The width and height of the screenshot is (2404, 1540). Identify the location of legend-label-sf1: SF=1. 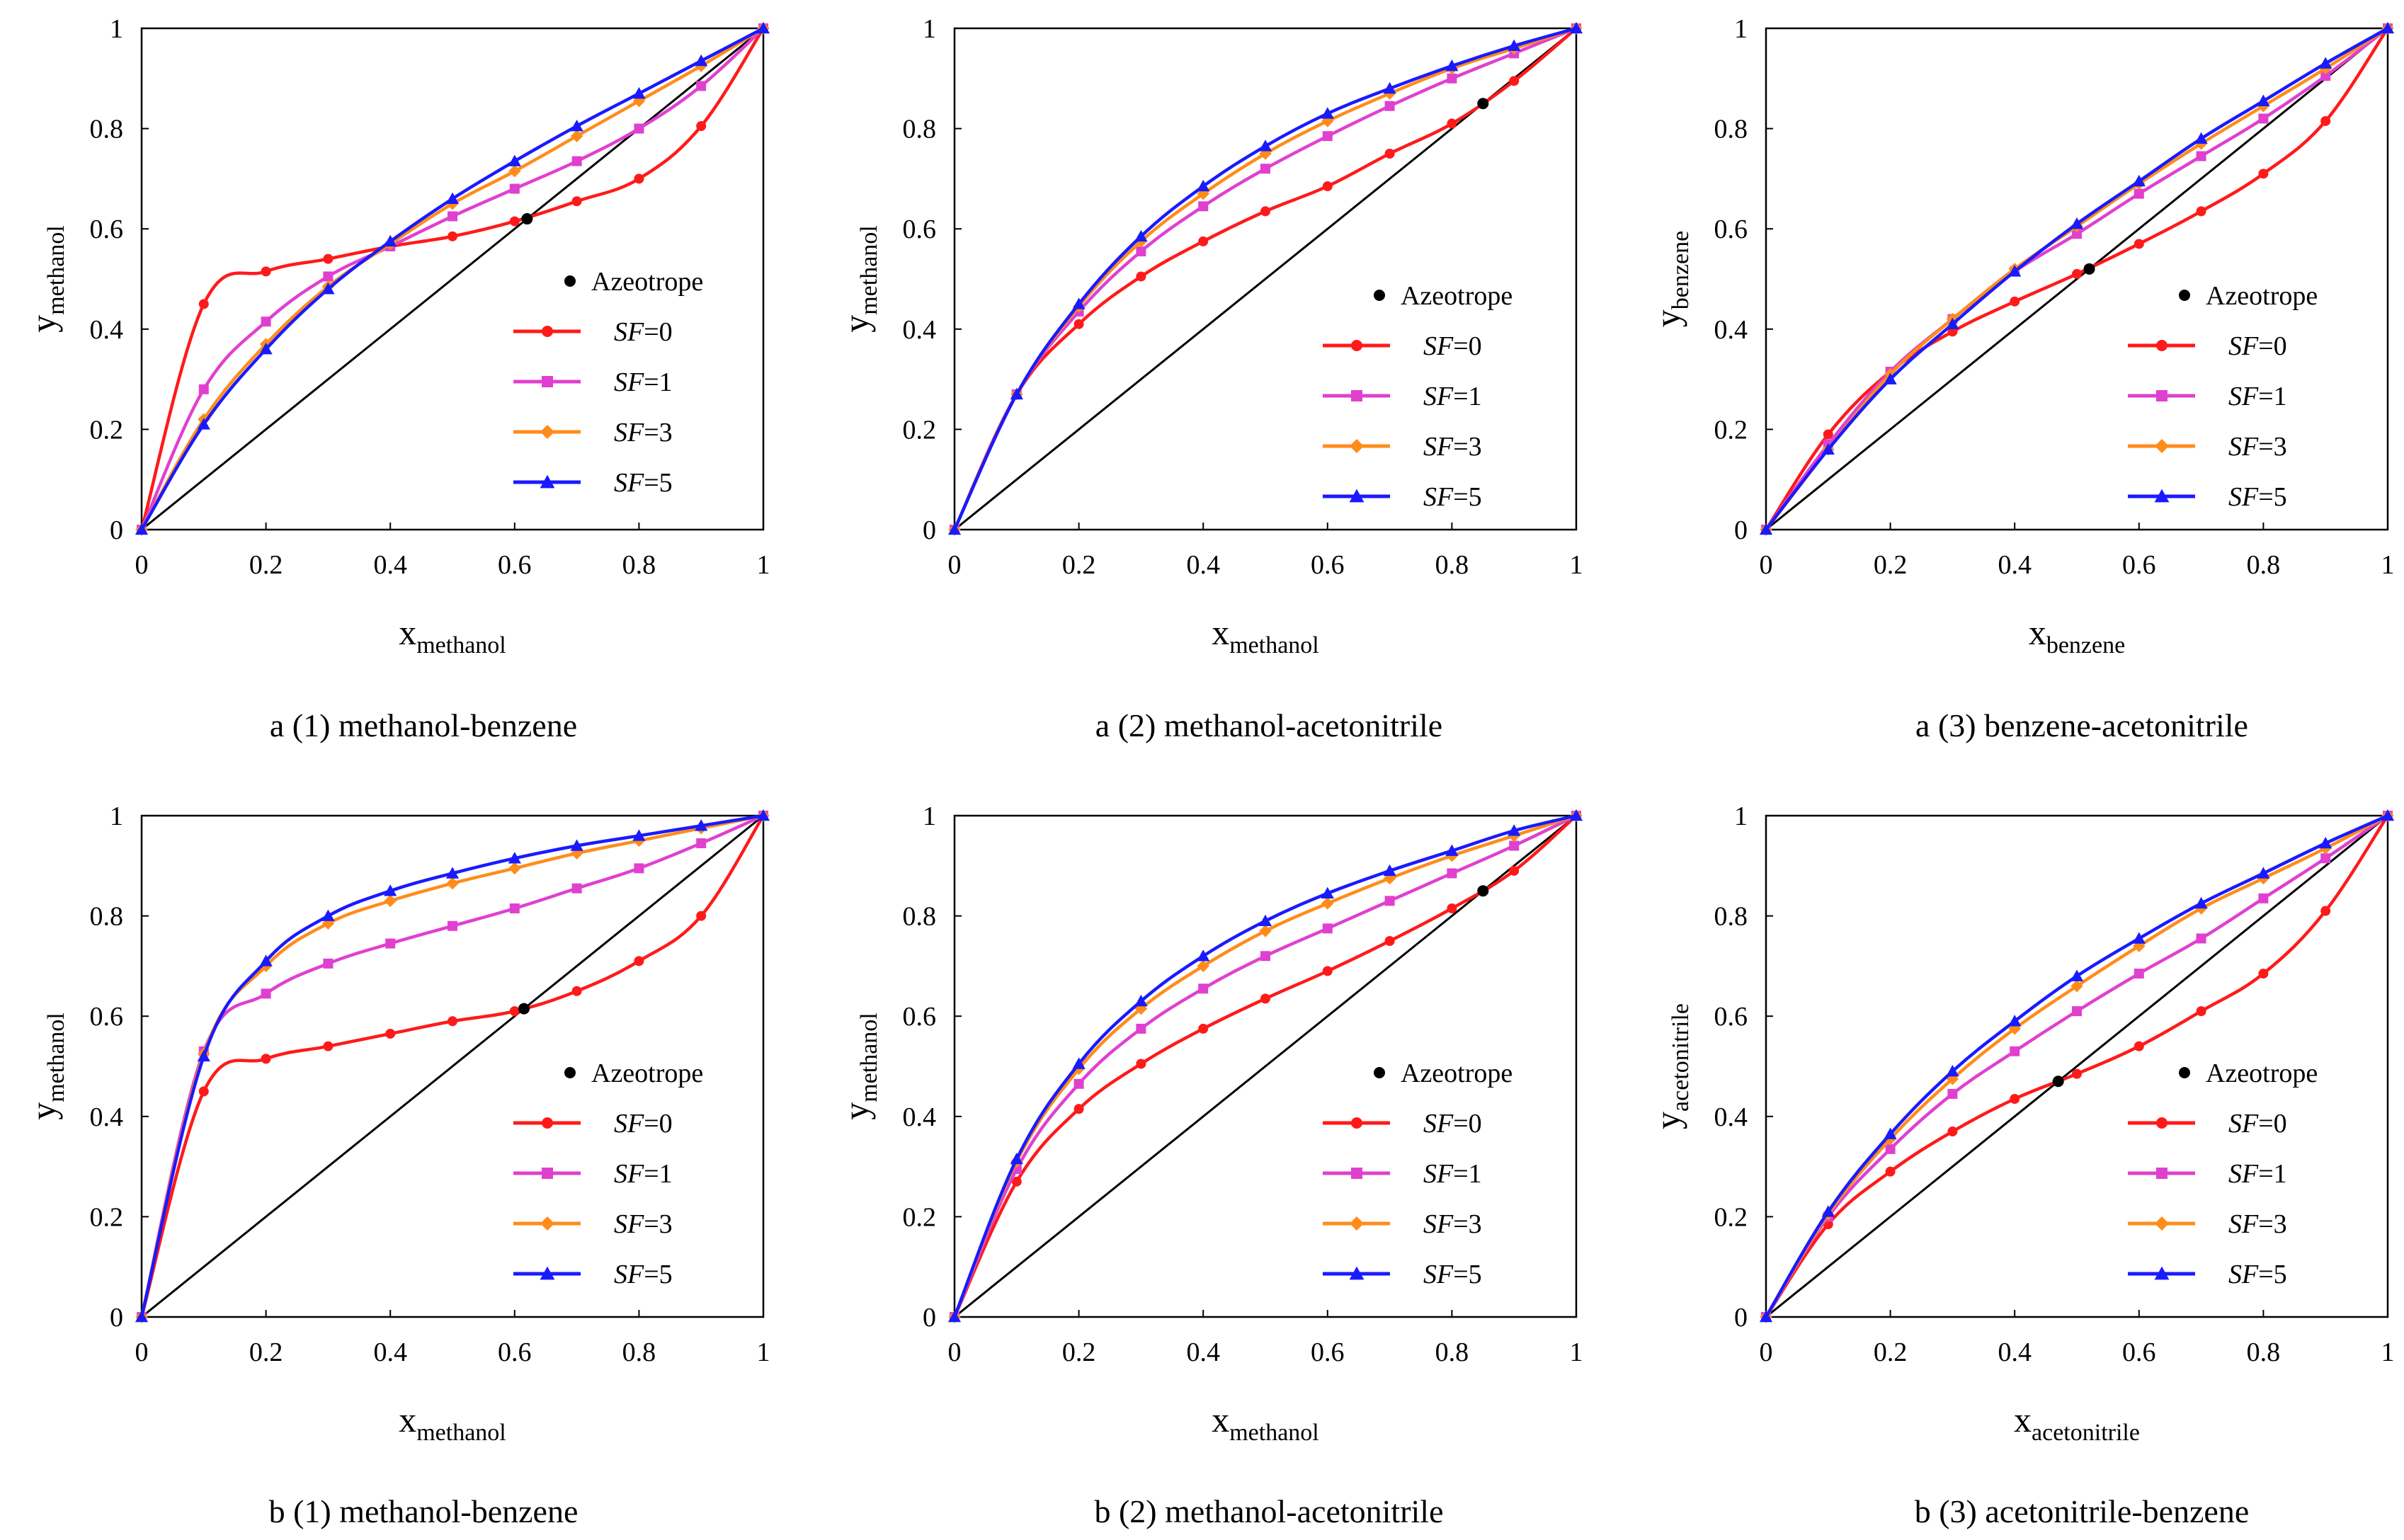
(644, 382).